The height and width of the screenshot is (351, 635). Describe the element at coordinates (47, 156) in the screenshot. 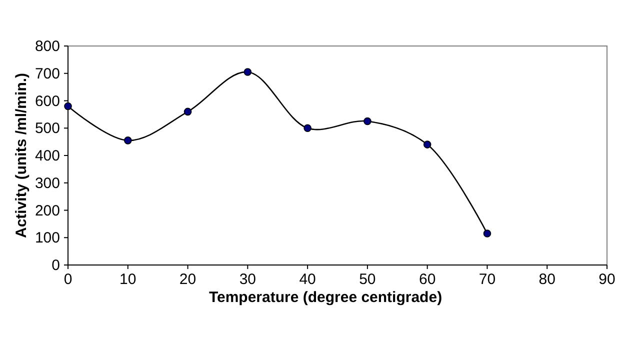

I see `y-tick-label: 400` at that location.